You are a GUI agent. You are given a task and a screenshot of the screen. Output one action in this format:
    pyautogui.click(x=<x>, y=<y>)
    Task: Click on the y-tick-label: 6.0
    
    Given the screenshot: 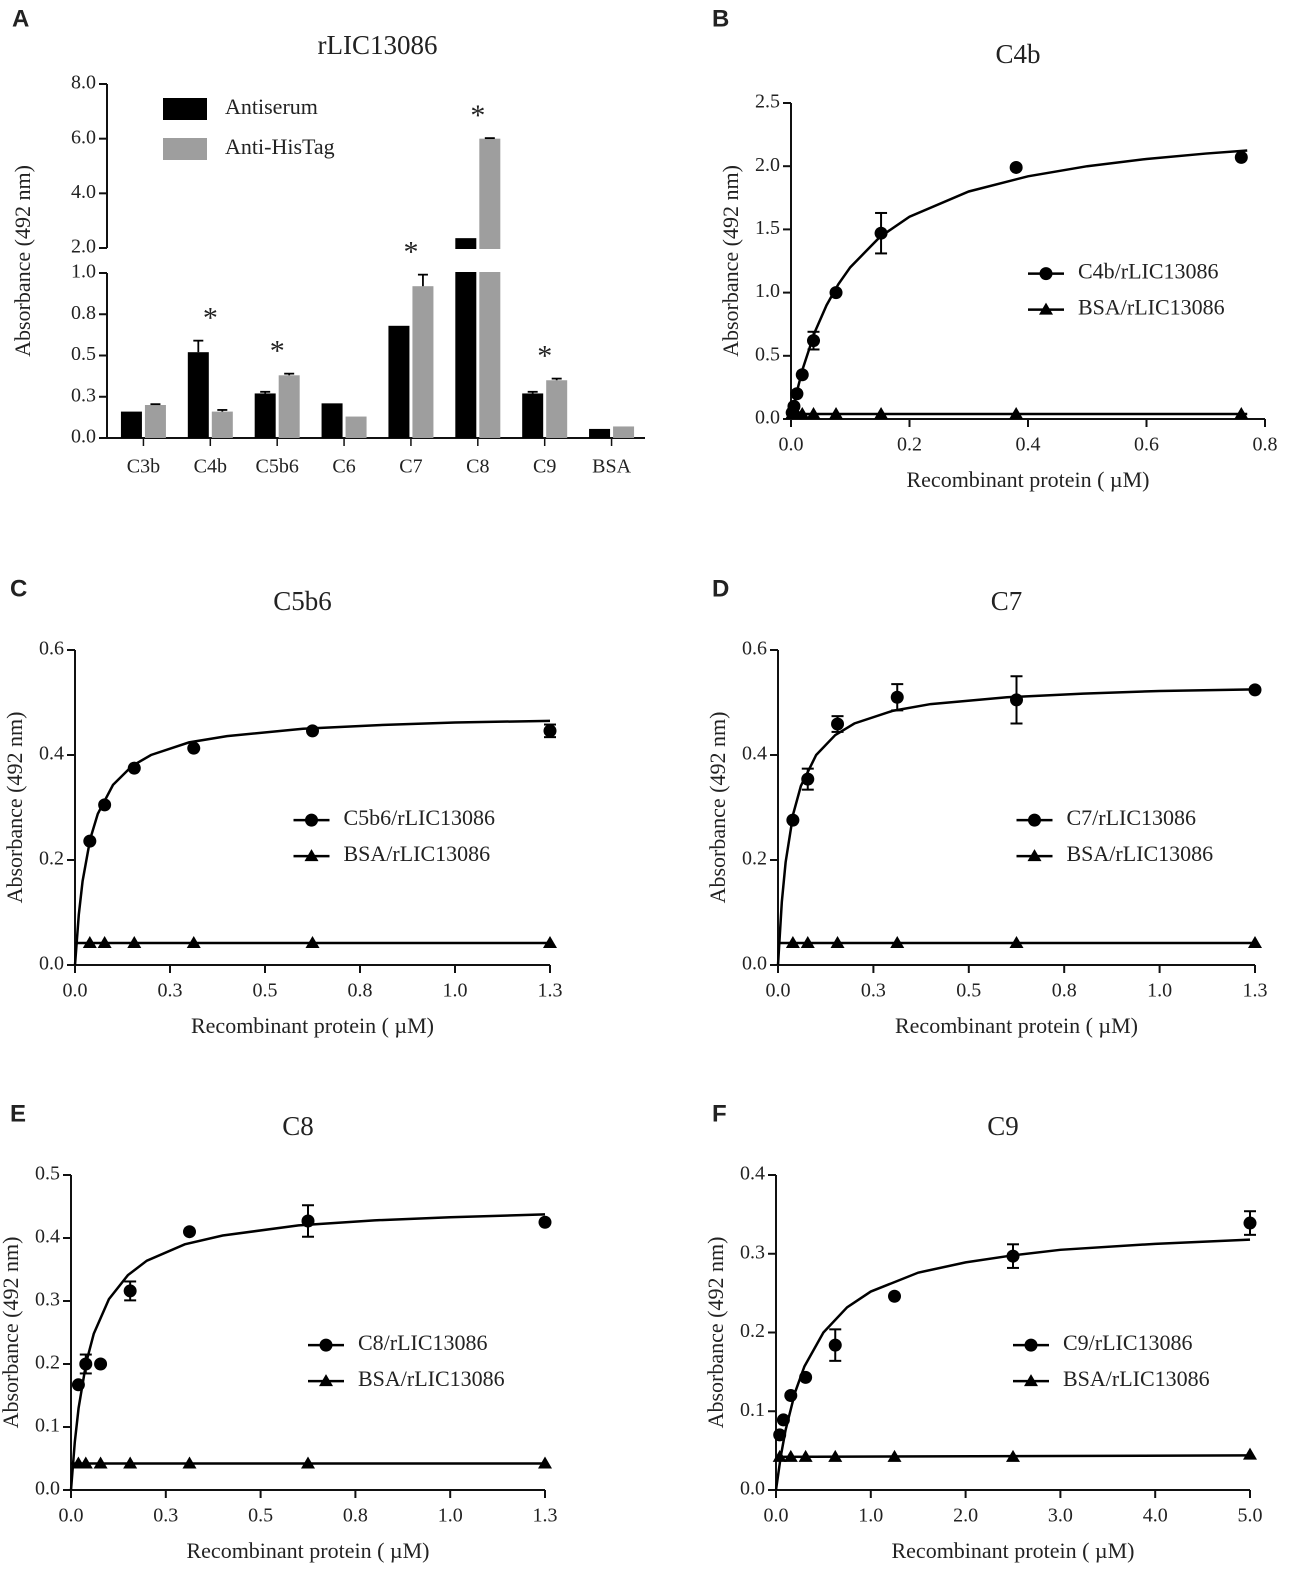 What is the action you would take?
    pyautogui.click(x=83, y=137)
    